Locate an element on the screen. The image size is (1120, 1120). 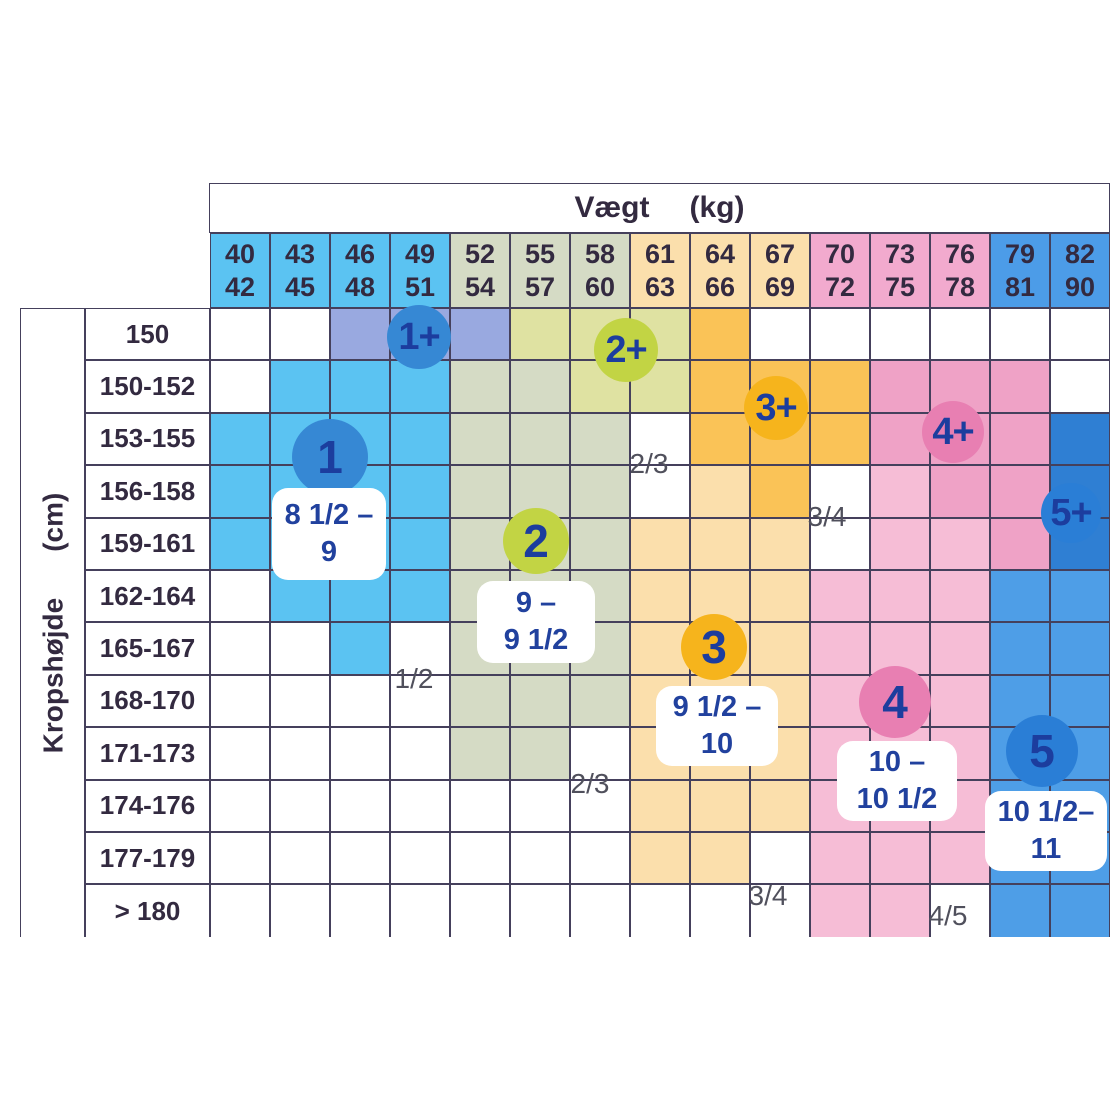
weight-column-header: 49 51 is located at coordinates (420, 270).